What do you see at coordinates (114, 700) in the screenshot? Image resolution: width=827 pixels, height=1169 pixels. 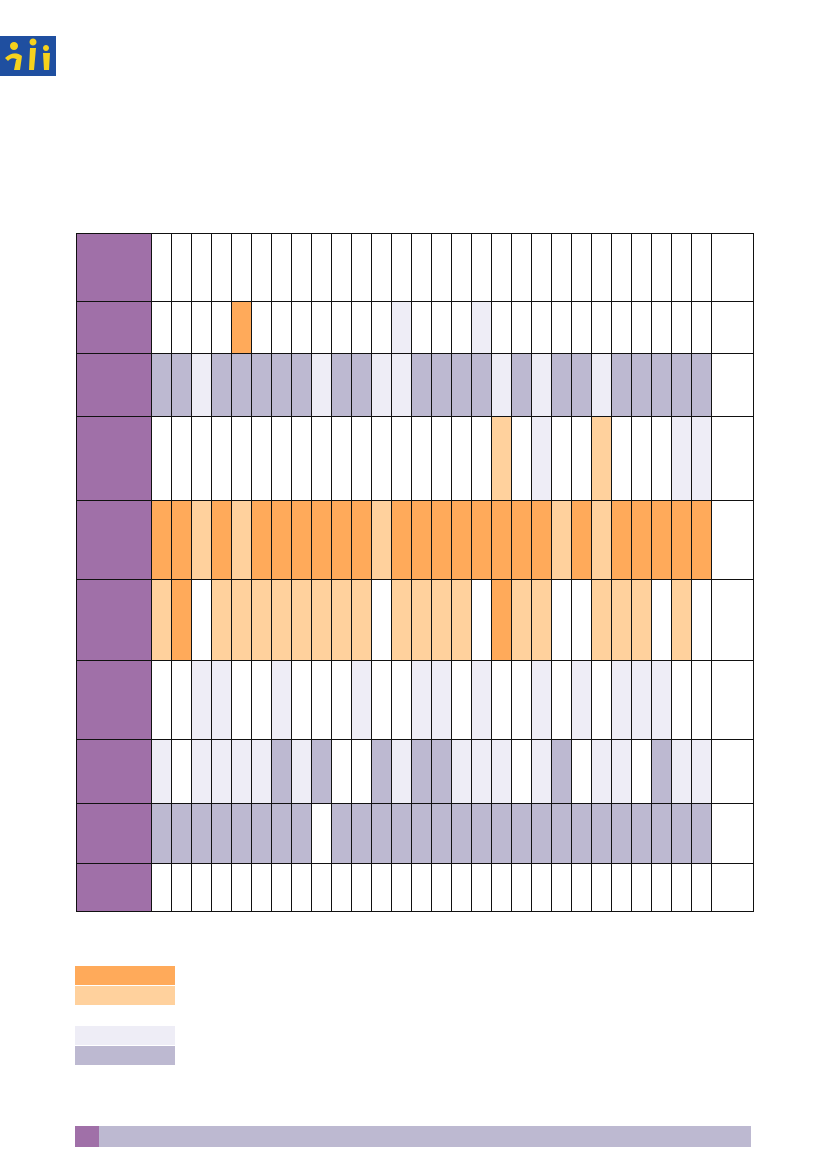 I see `row-header-cell` at bounding box center [114, 700].